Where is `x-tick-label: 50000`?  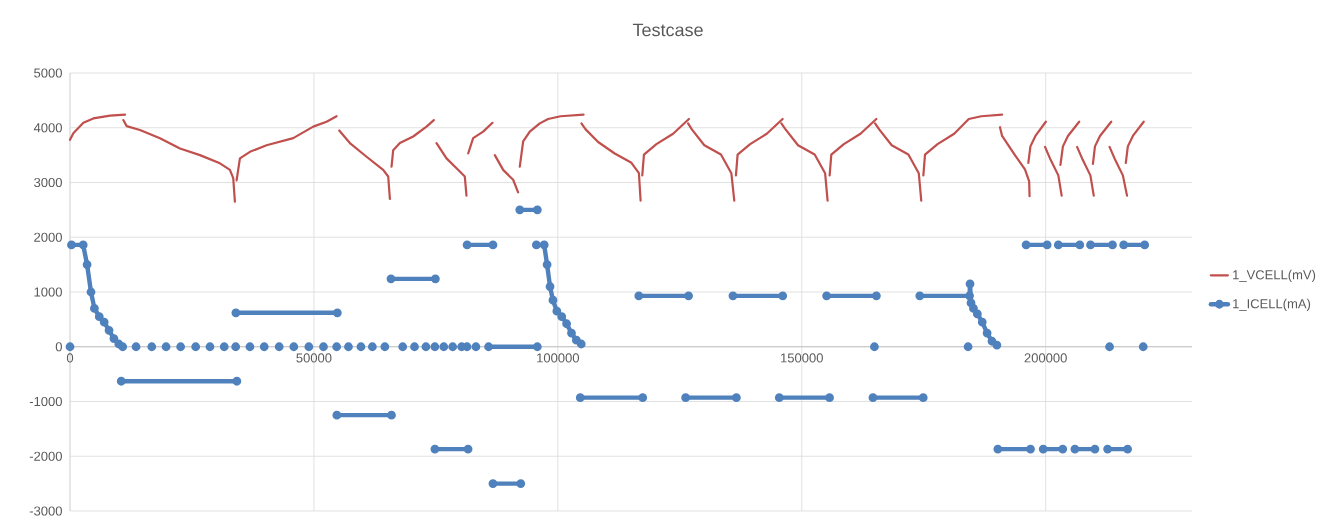 x-tick-label: 50000 is located at coordinates (314, 358).